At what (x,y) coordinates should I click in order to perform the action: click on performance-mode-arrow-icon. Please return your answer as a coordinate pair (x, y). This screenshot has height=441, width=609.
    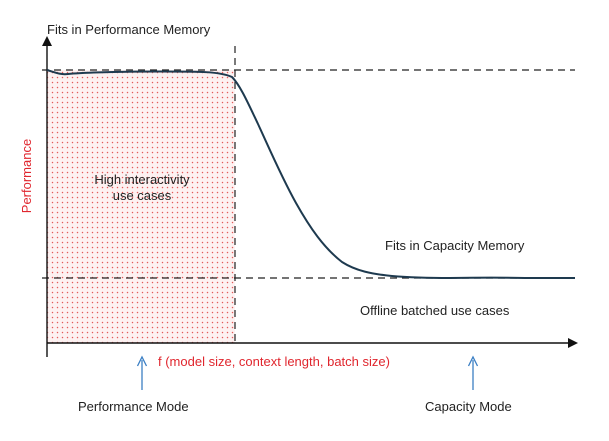
    Looking at the image, I should click on (142, 372).